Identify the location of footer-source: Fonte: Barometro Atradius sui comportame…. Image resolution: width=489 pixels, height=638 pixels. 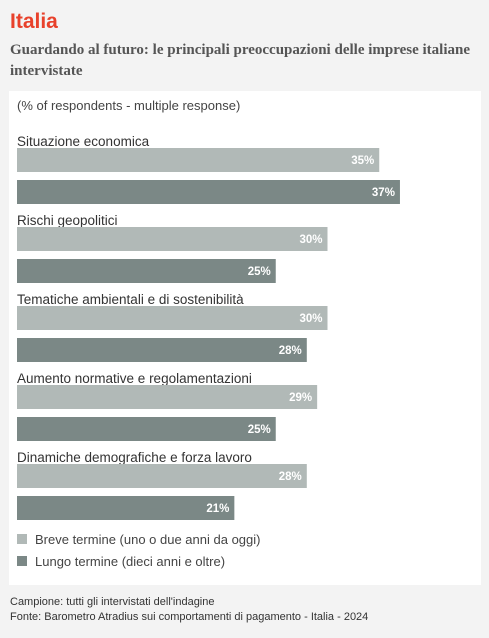
(189, 617).